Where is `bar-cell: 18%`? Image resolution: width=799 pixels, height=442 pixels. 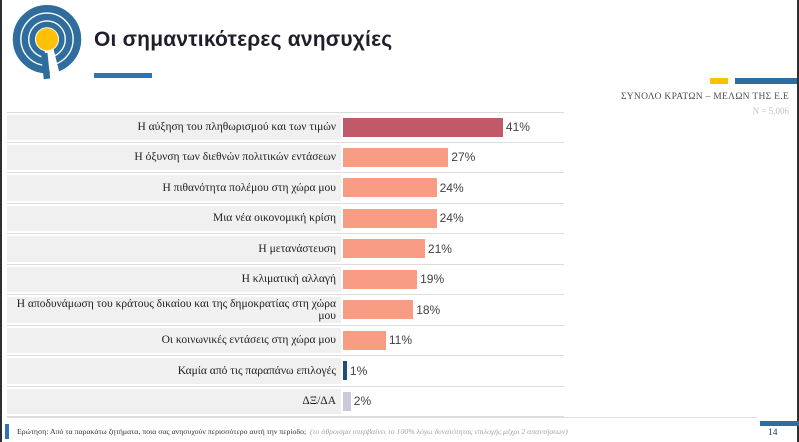 bar-cell: 18% is located at coordinates (453, 310).